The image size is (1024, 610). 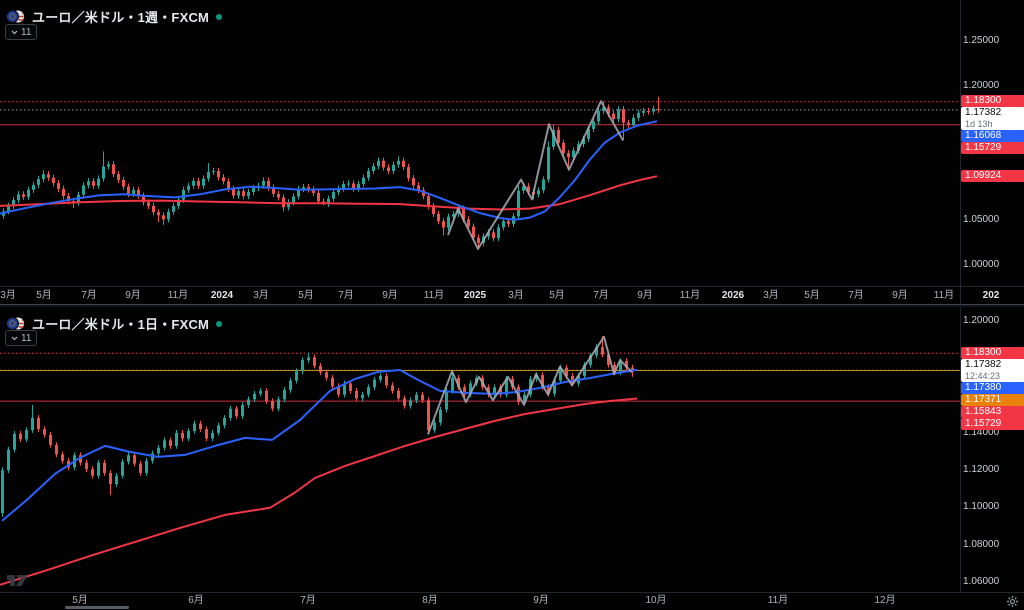 I want to click on bar-countdown: 1d 13h, so click(x=979, y=124).